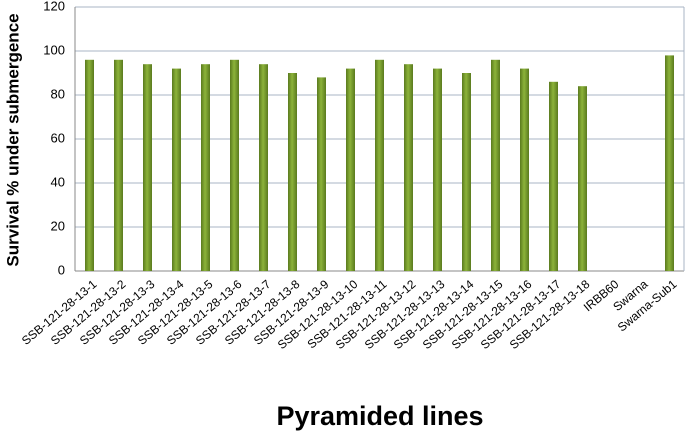  Describe the element at coordinates (58, 137) in the screenshot. I see `y-tick-label: 60` at that location.